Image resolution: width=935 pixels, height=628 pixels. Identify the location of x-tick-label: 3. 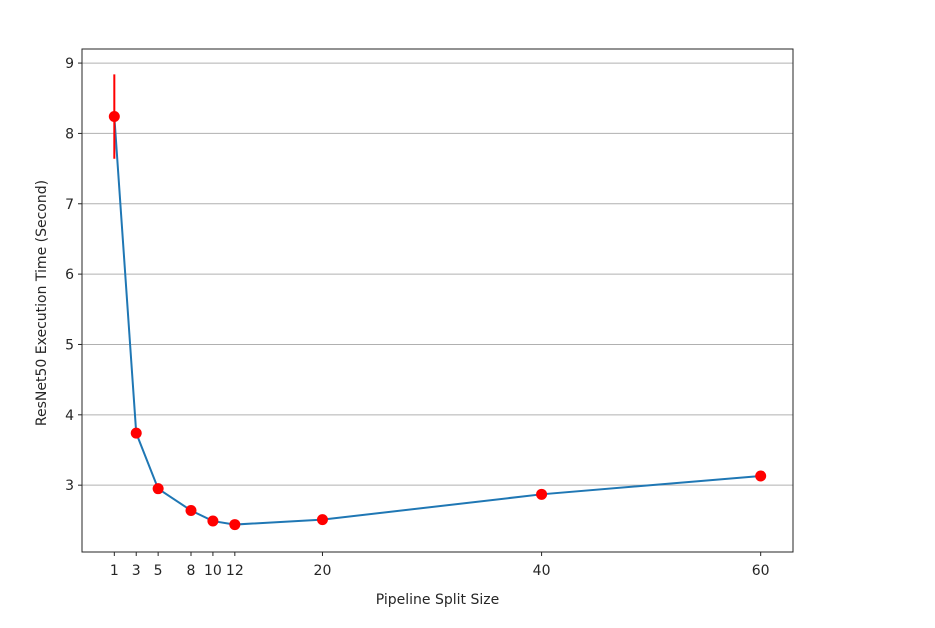
(136, 571).